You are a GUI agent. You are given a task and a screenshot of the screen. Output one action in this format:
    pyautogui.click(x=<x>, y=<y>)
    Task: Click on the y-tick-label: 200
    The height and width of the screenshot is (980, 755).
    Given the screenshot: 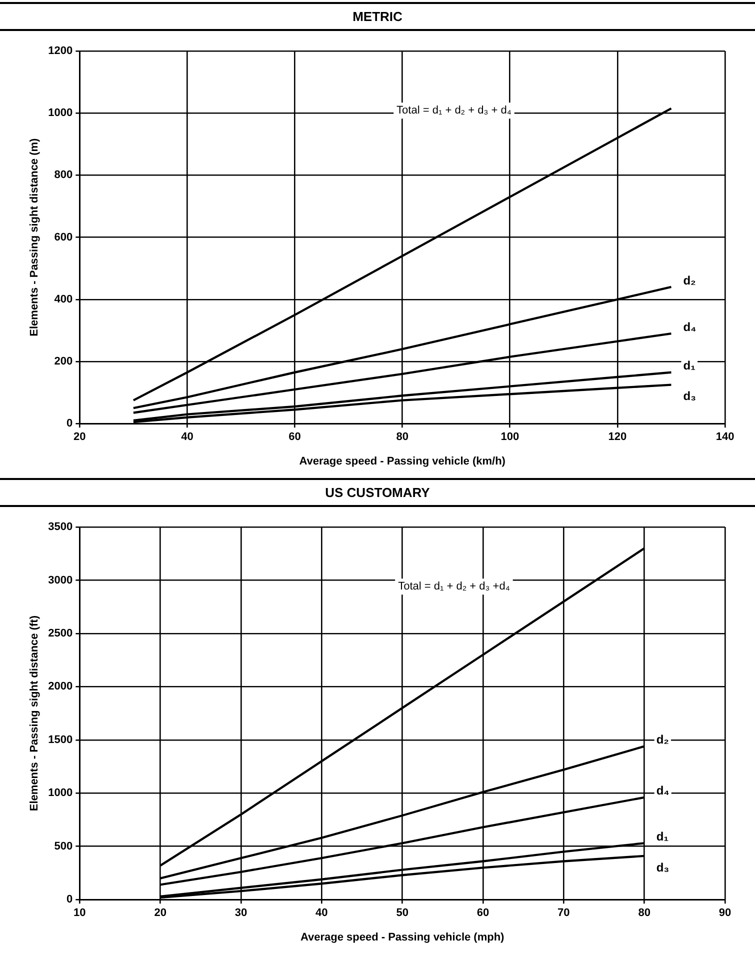 What is the action you would take?
    pyautogui.click(x=63, y=362)
    